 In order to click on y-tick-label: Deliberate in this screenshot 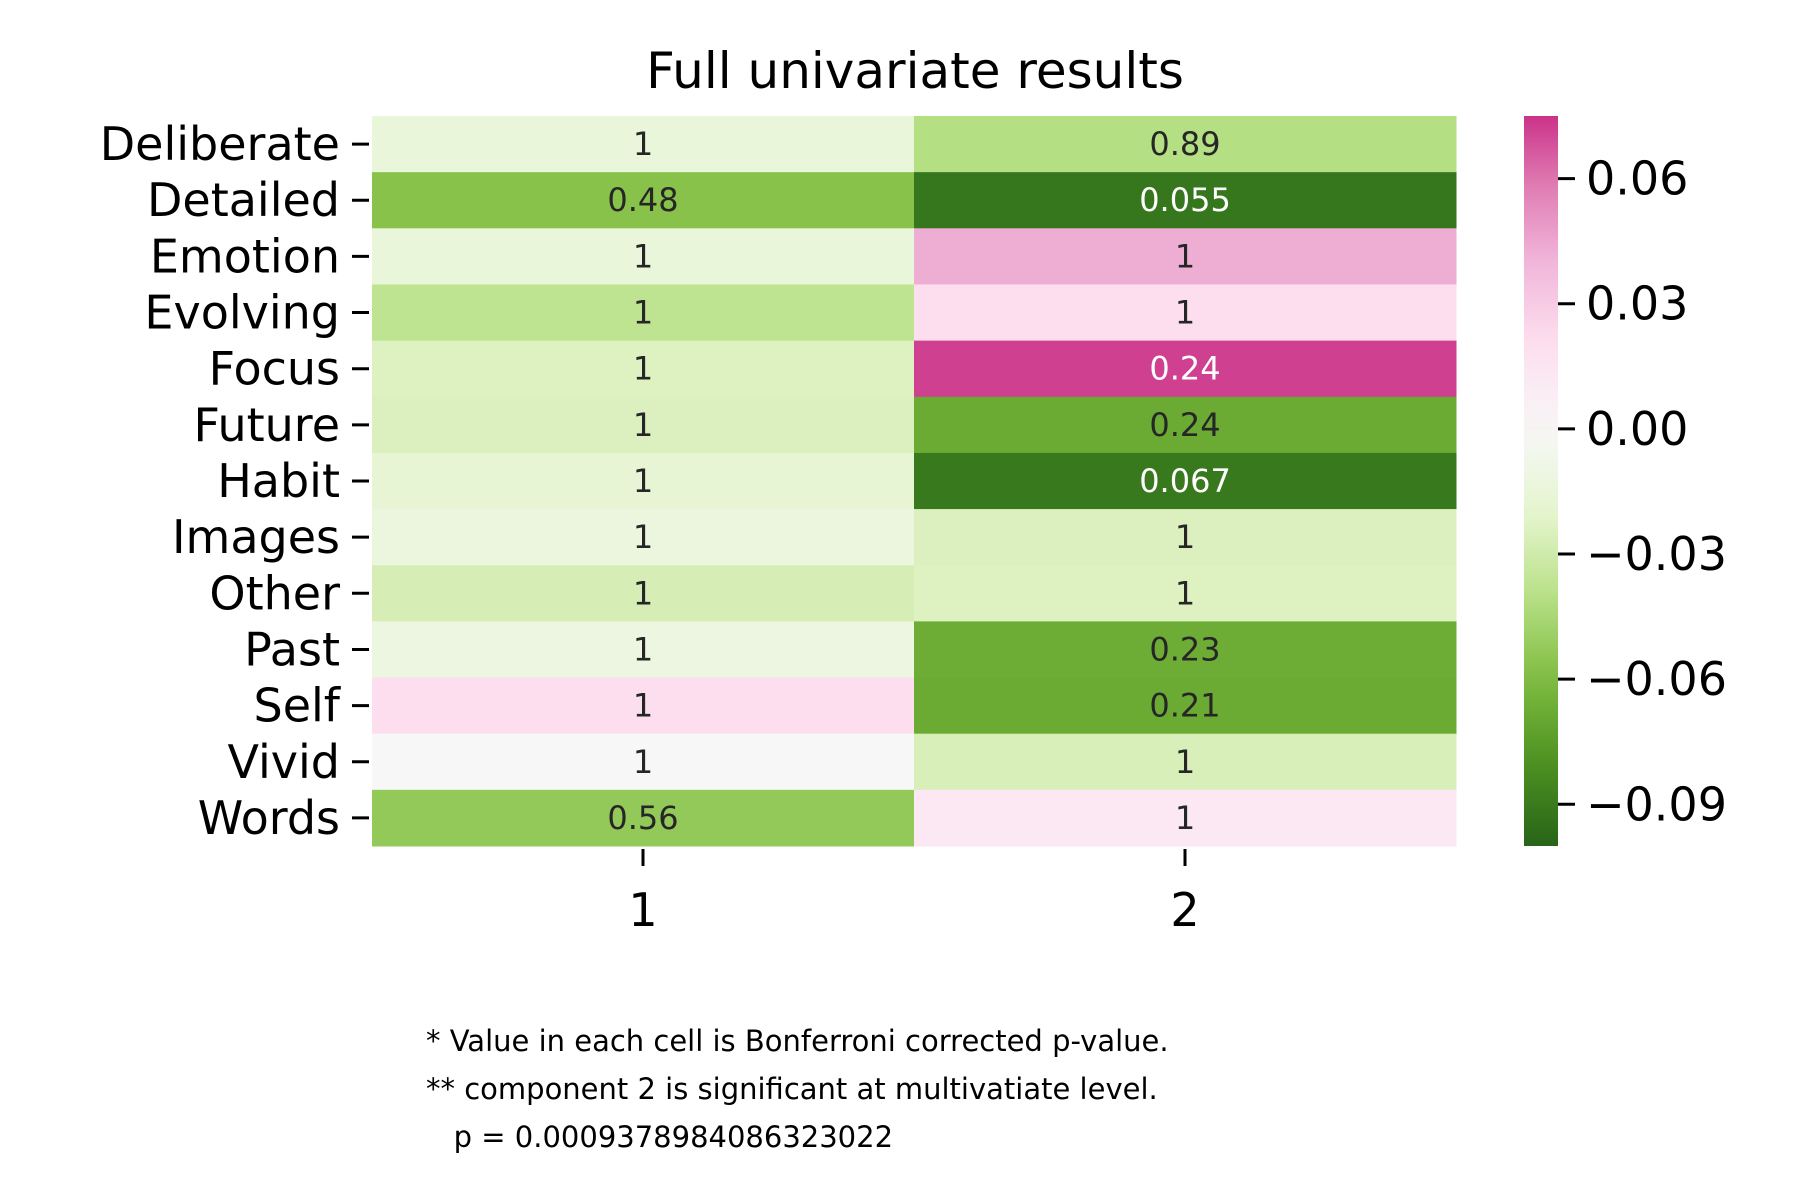, I will do `click(220, 144)`.